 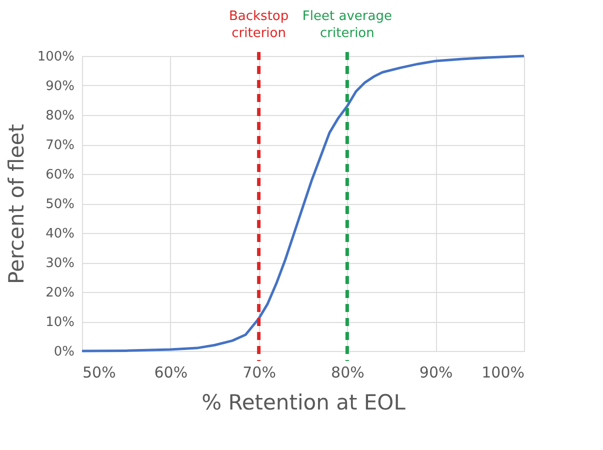 What do you see at coordinates (259, 373) in the screenshot?
I see `x-tick-label: 70%` at bounding box center [259, 373].